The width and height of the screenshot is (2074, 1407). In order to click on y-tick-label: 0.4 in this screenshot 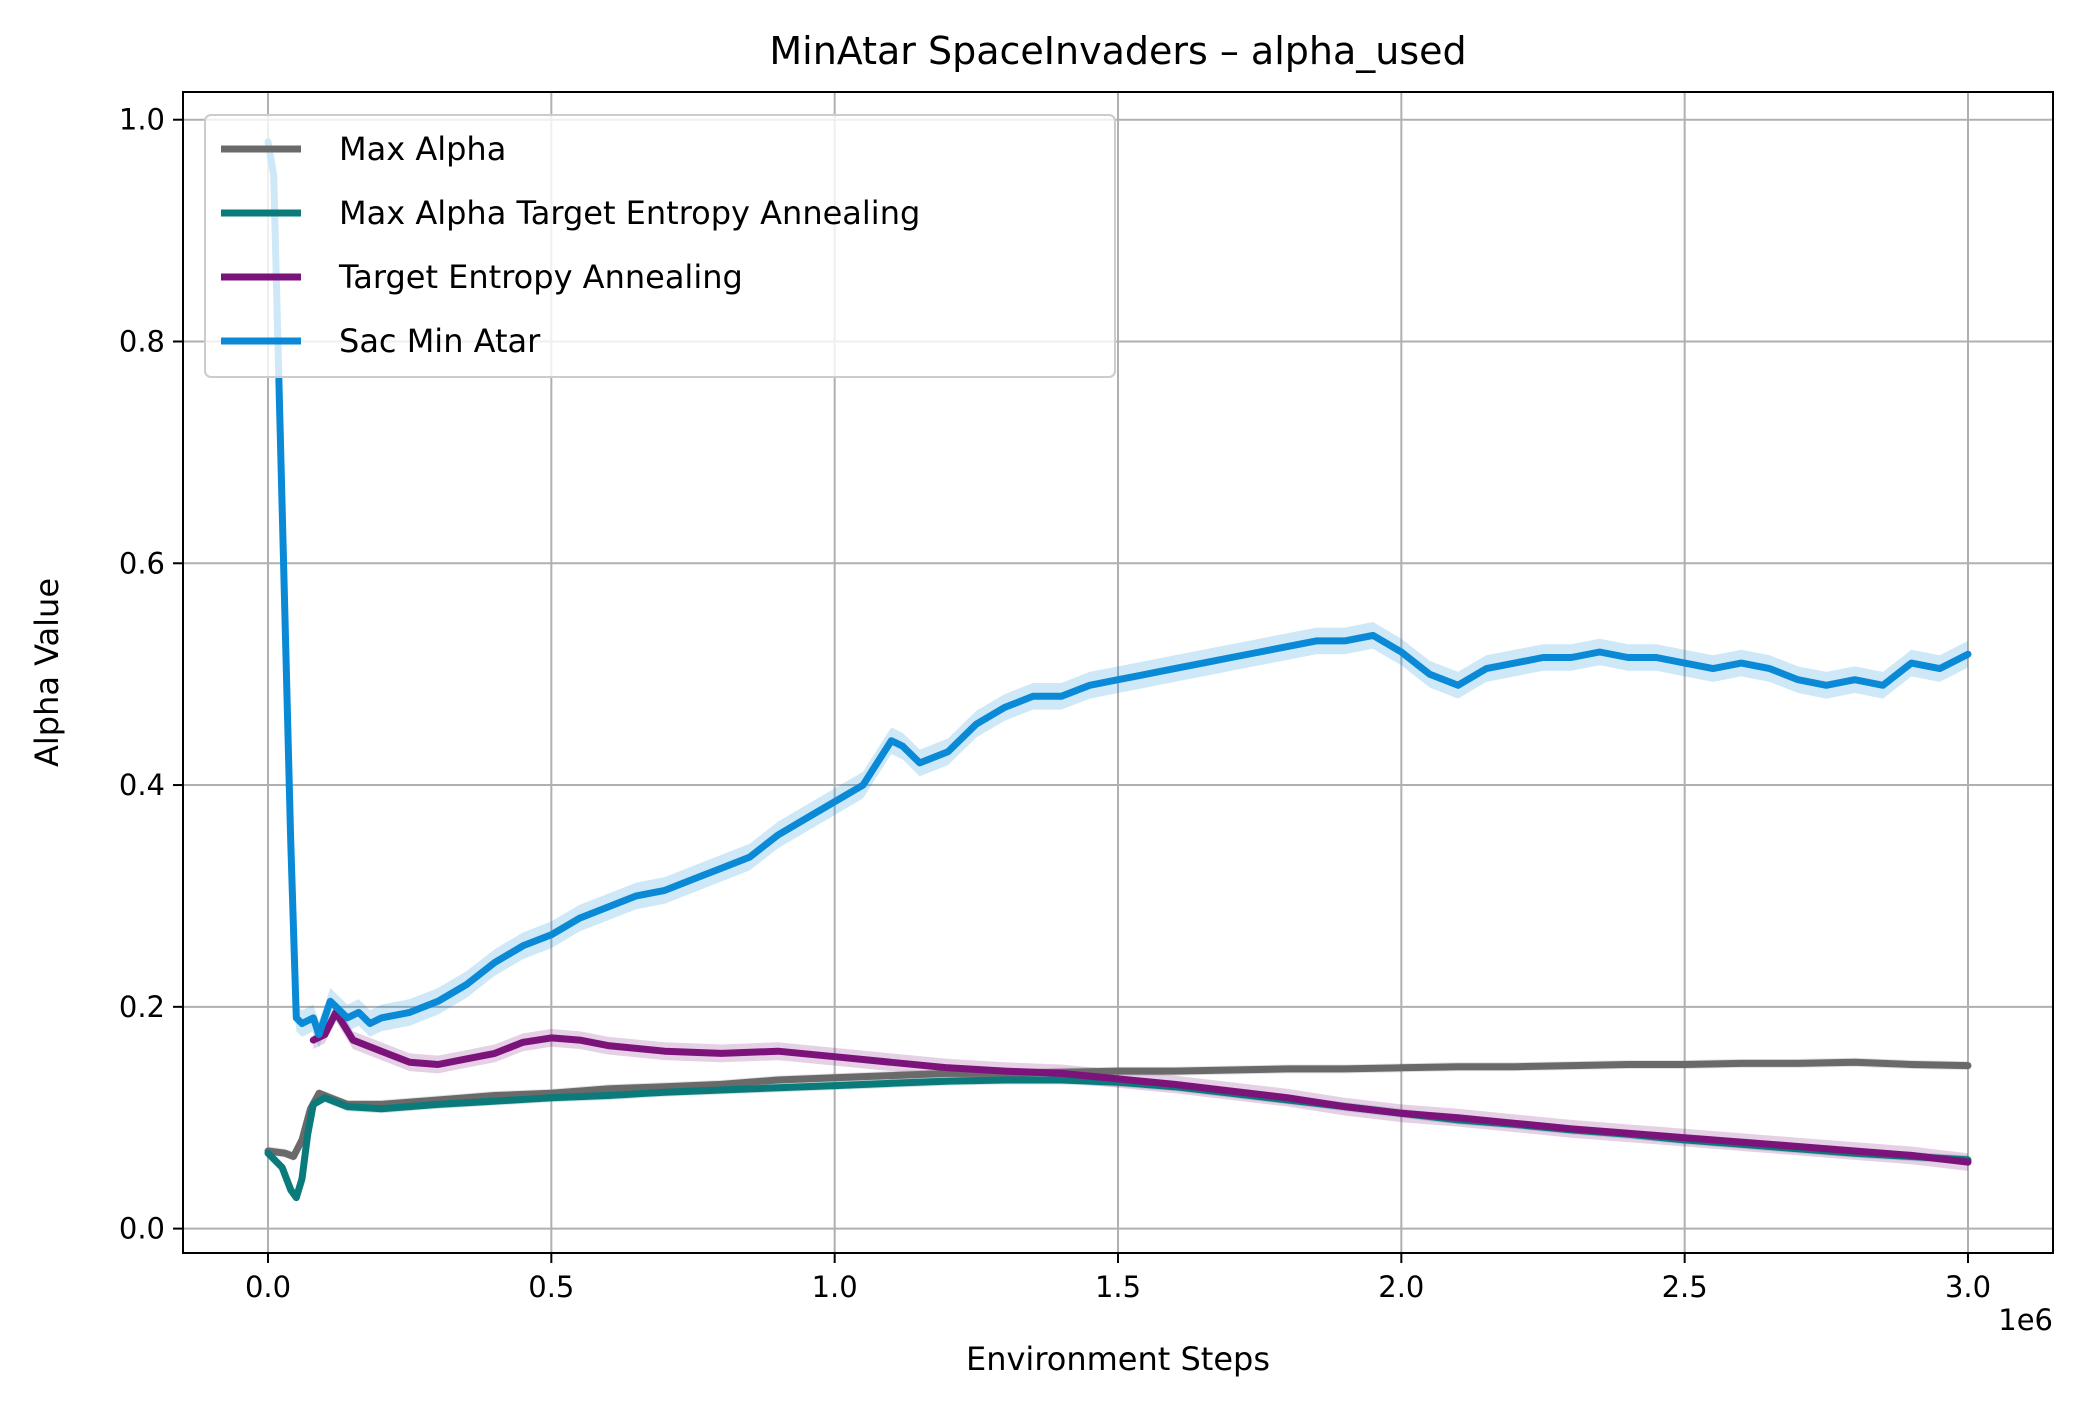, I will do `click(142, 785)`.